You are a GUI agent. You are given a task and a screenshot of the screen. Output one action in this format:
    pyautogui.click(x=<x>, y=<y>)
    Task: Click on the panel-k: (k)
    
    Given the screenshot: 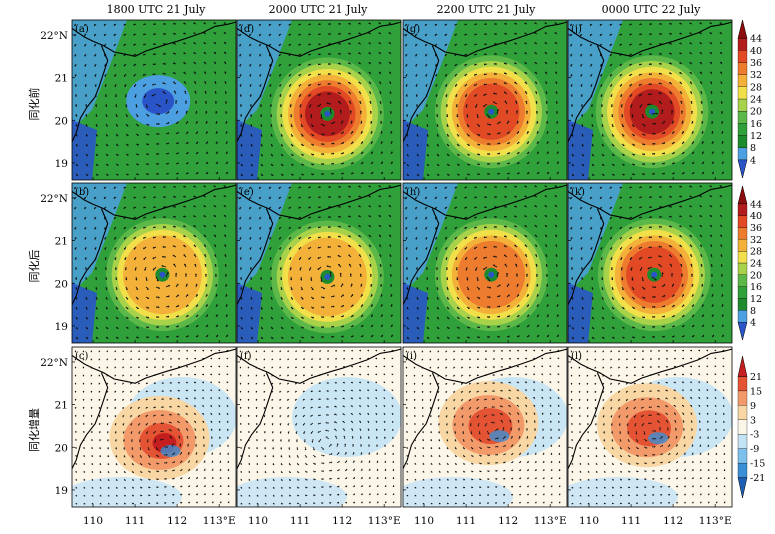 What is the action you would take?
    pyautogui.click(x=650, y=263)
    